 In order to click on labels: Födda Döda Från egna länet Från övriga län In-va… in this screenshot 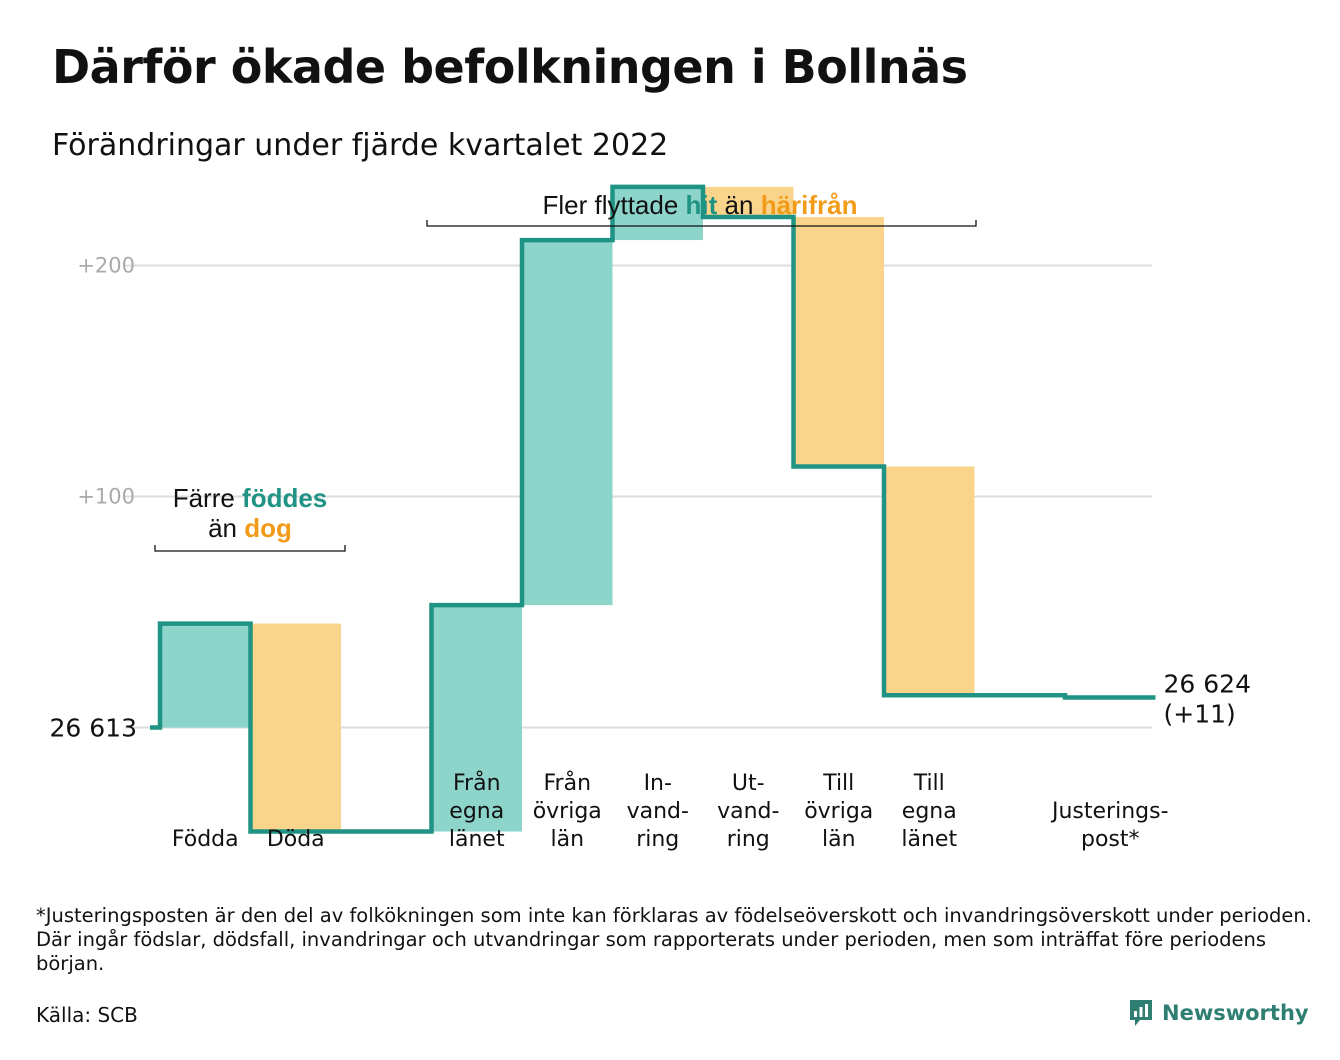, I will do `click(670, 811)`.